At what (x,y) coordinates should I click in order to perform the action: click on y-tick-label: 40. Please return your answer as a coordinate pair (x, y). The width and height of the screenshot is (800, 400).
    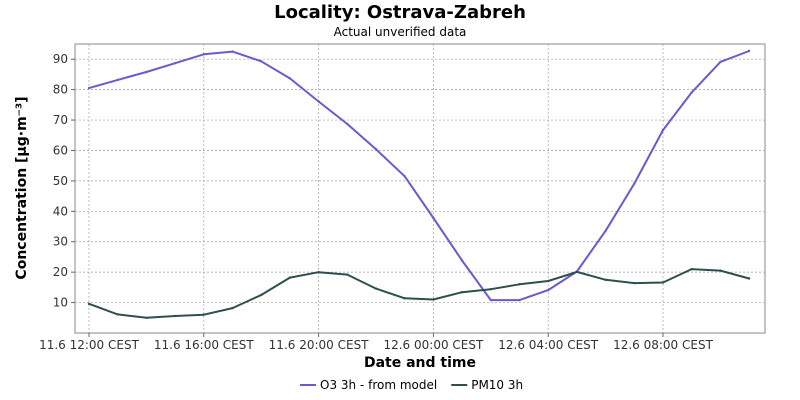
    Looking at the image, I should click on (60, 211).